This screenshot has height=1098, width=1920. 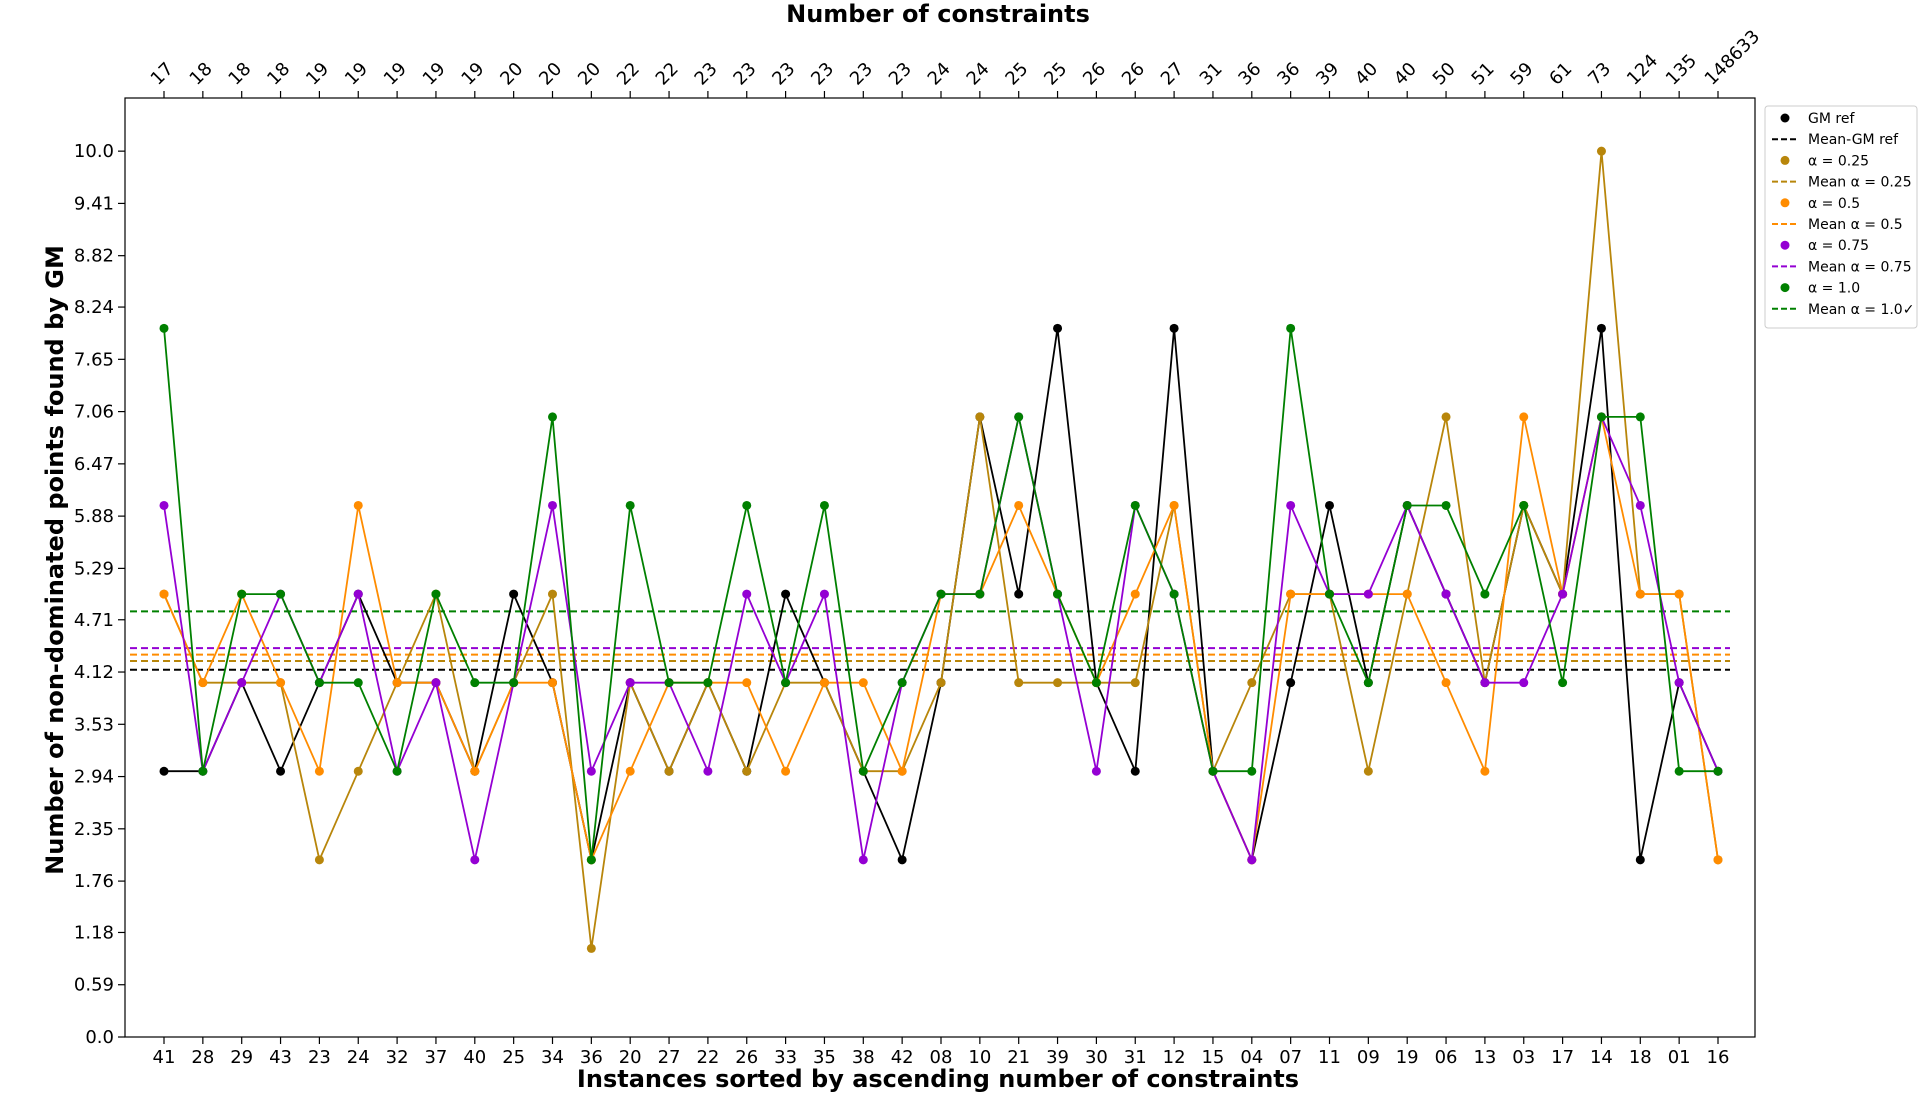 What do you see at coordinates (94, 516) in the screenshot?
I see `y-tick-label: 5.88` at bounding box center [94, 516].